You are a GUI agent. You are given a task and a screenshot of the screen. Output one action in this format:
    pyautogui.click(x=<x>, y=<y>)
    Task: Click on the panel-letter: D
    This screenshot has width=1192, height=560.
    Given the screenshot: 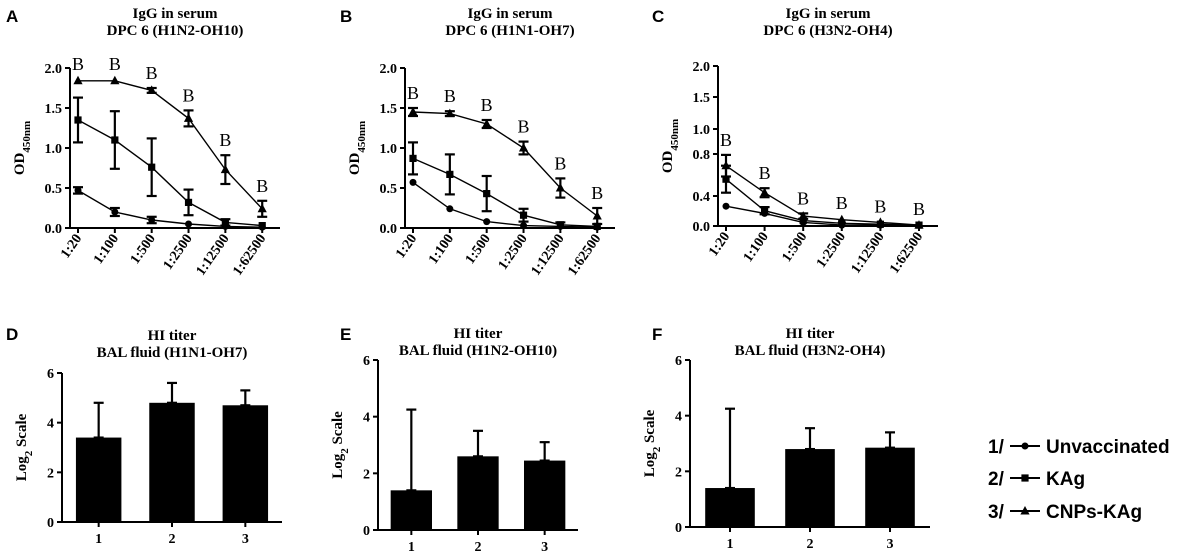 What is the action you would take?
    pyautogui.click(x=12, y=334)
    